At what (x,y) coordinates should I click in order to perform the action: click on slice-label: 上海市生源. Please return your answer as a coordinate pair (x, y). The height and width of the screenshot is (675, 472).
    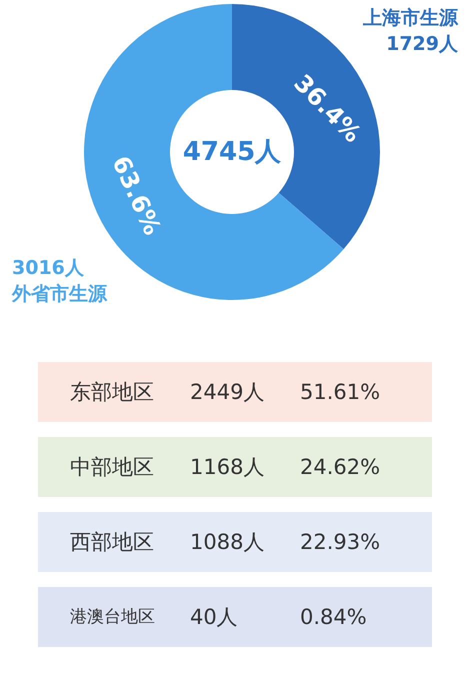
    Looking at the image, I should click on (410, 18).